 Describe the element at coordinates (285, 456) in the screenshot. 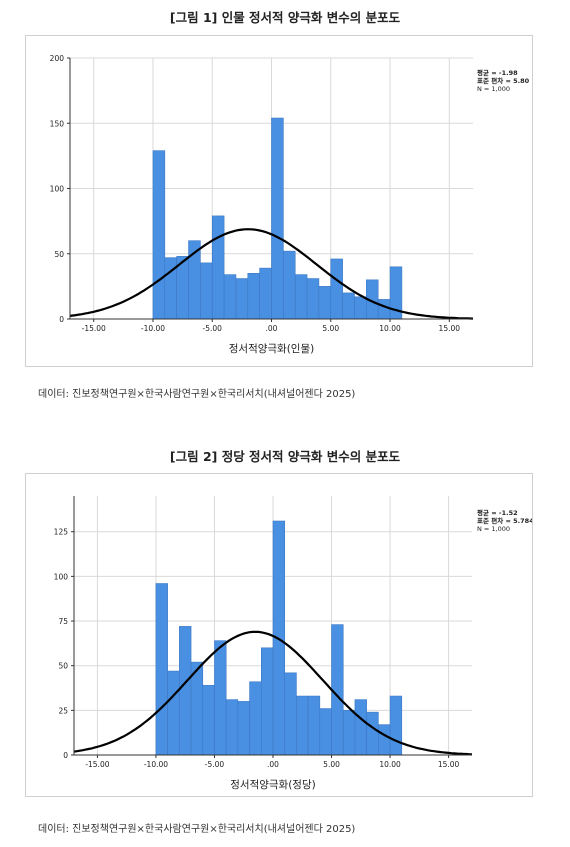

I see `chart2-title: [그림 2] 정당 정서적 양극화 변수의 분포도` at that location.